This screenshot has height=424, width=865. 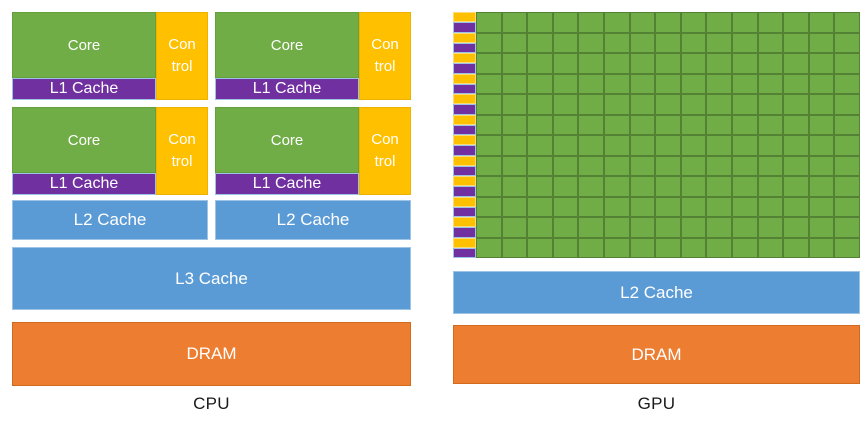 What do you see at coordinates (656, 403) in the screenshot?
I see `gpu-caption: GPU` at bounding box center [656, 403].